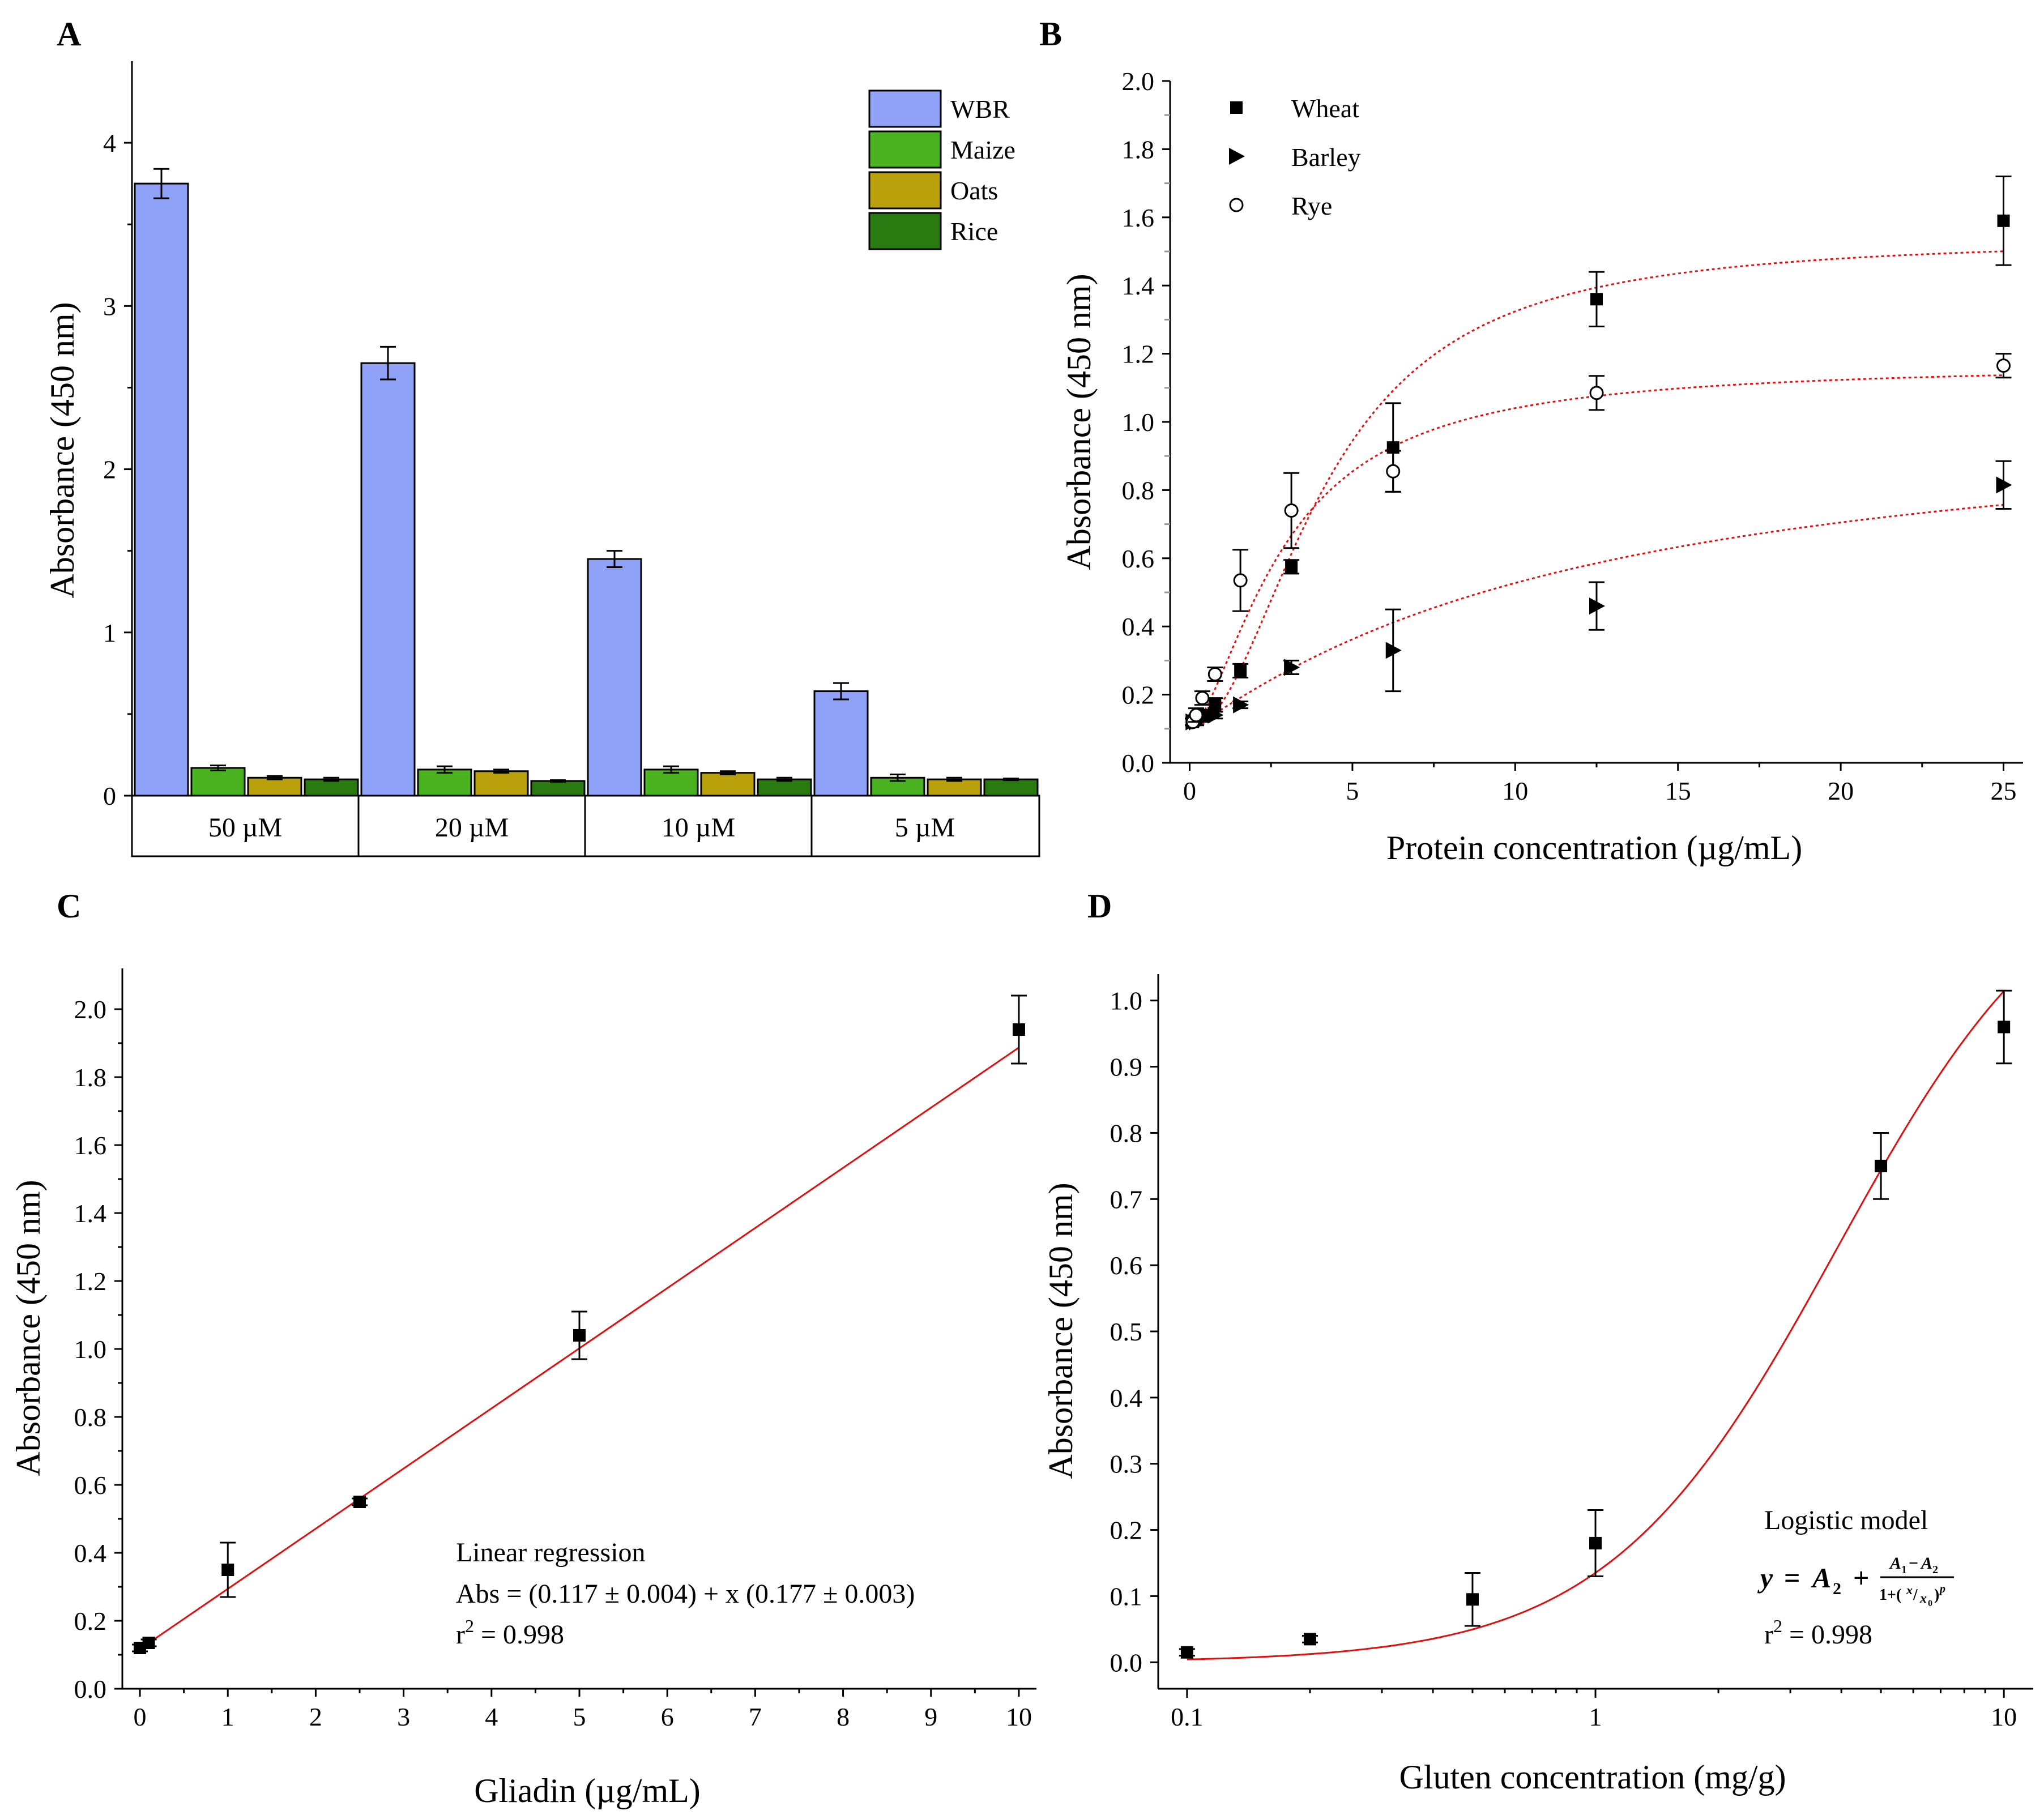  I want to click on panel-a-y-tick-label: 4, so click(109, 143).